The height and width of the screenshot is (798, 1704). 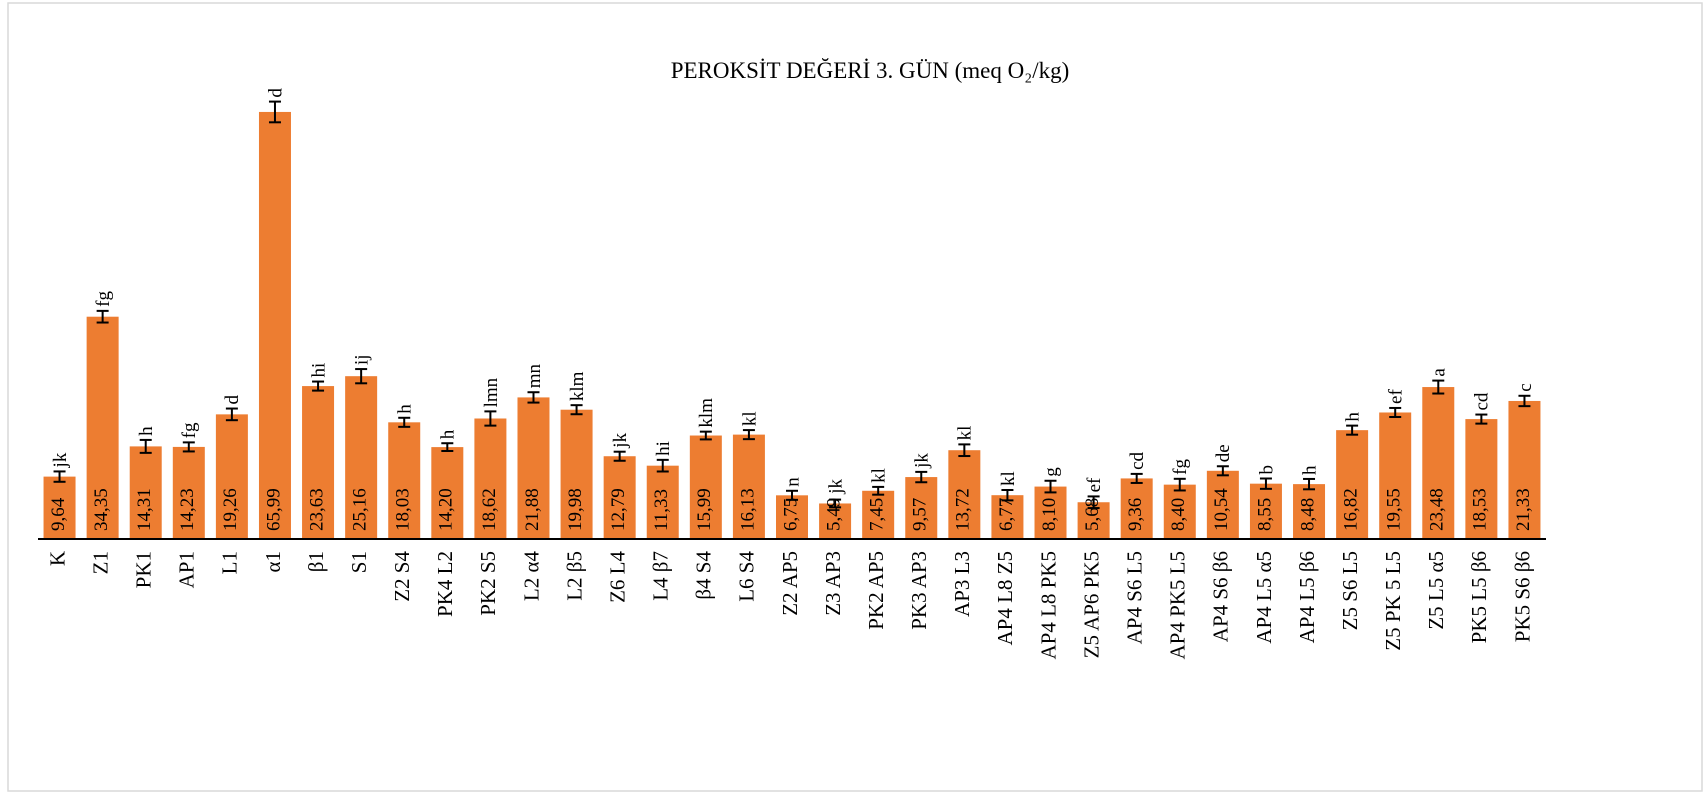 What do you see at coordinates (963, 509) in the screenshot?
I see `value-label: 13,72` at bounding box center [963, 509].